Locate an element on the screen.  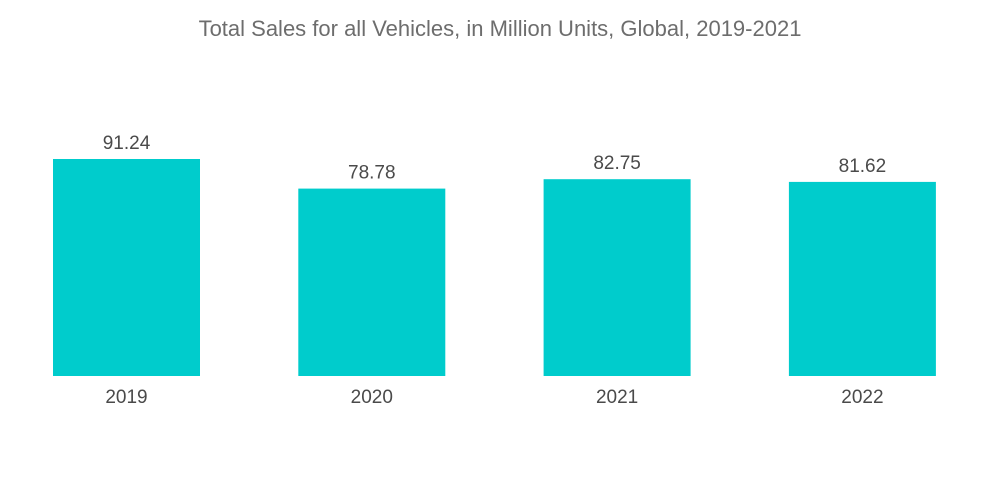
x-tick-2020: 2020 is located at coordinates (372, 397).